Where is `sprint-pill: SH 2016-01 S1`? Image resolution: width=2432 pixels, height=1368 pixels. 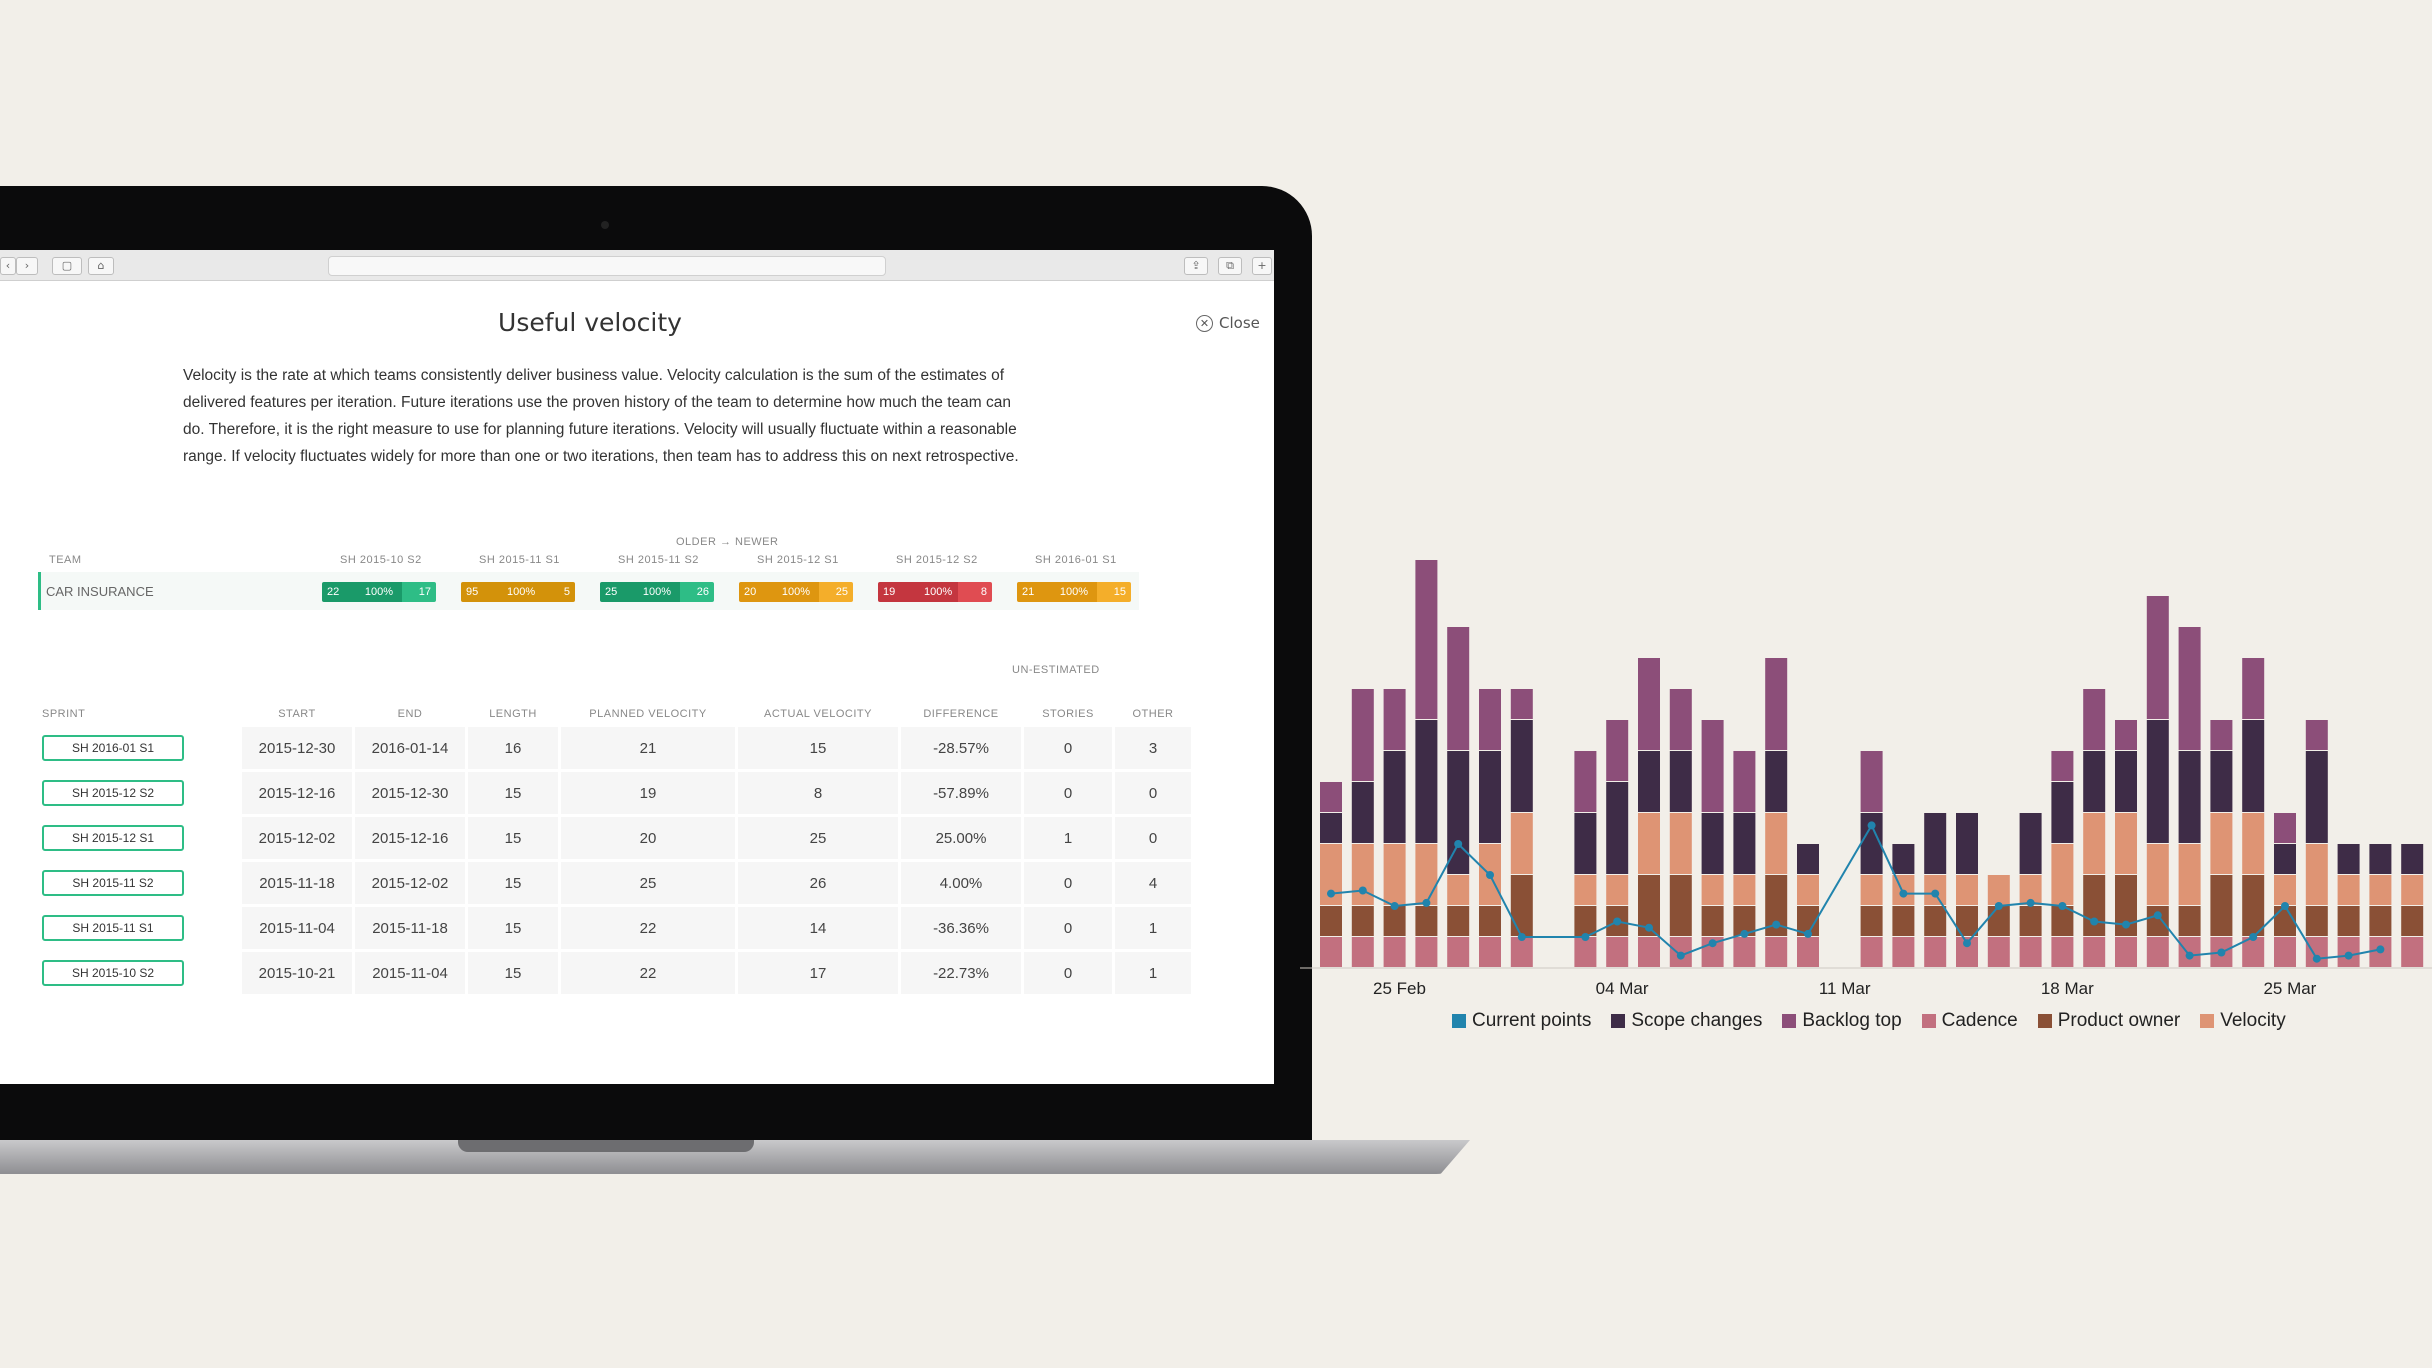
sprint-pill: SH 2016-01 S1 is located at coordinates (113, 748).